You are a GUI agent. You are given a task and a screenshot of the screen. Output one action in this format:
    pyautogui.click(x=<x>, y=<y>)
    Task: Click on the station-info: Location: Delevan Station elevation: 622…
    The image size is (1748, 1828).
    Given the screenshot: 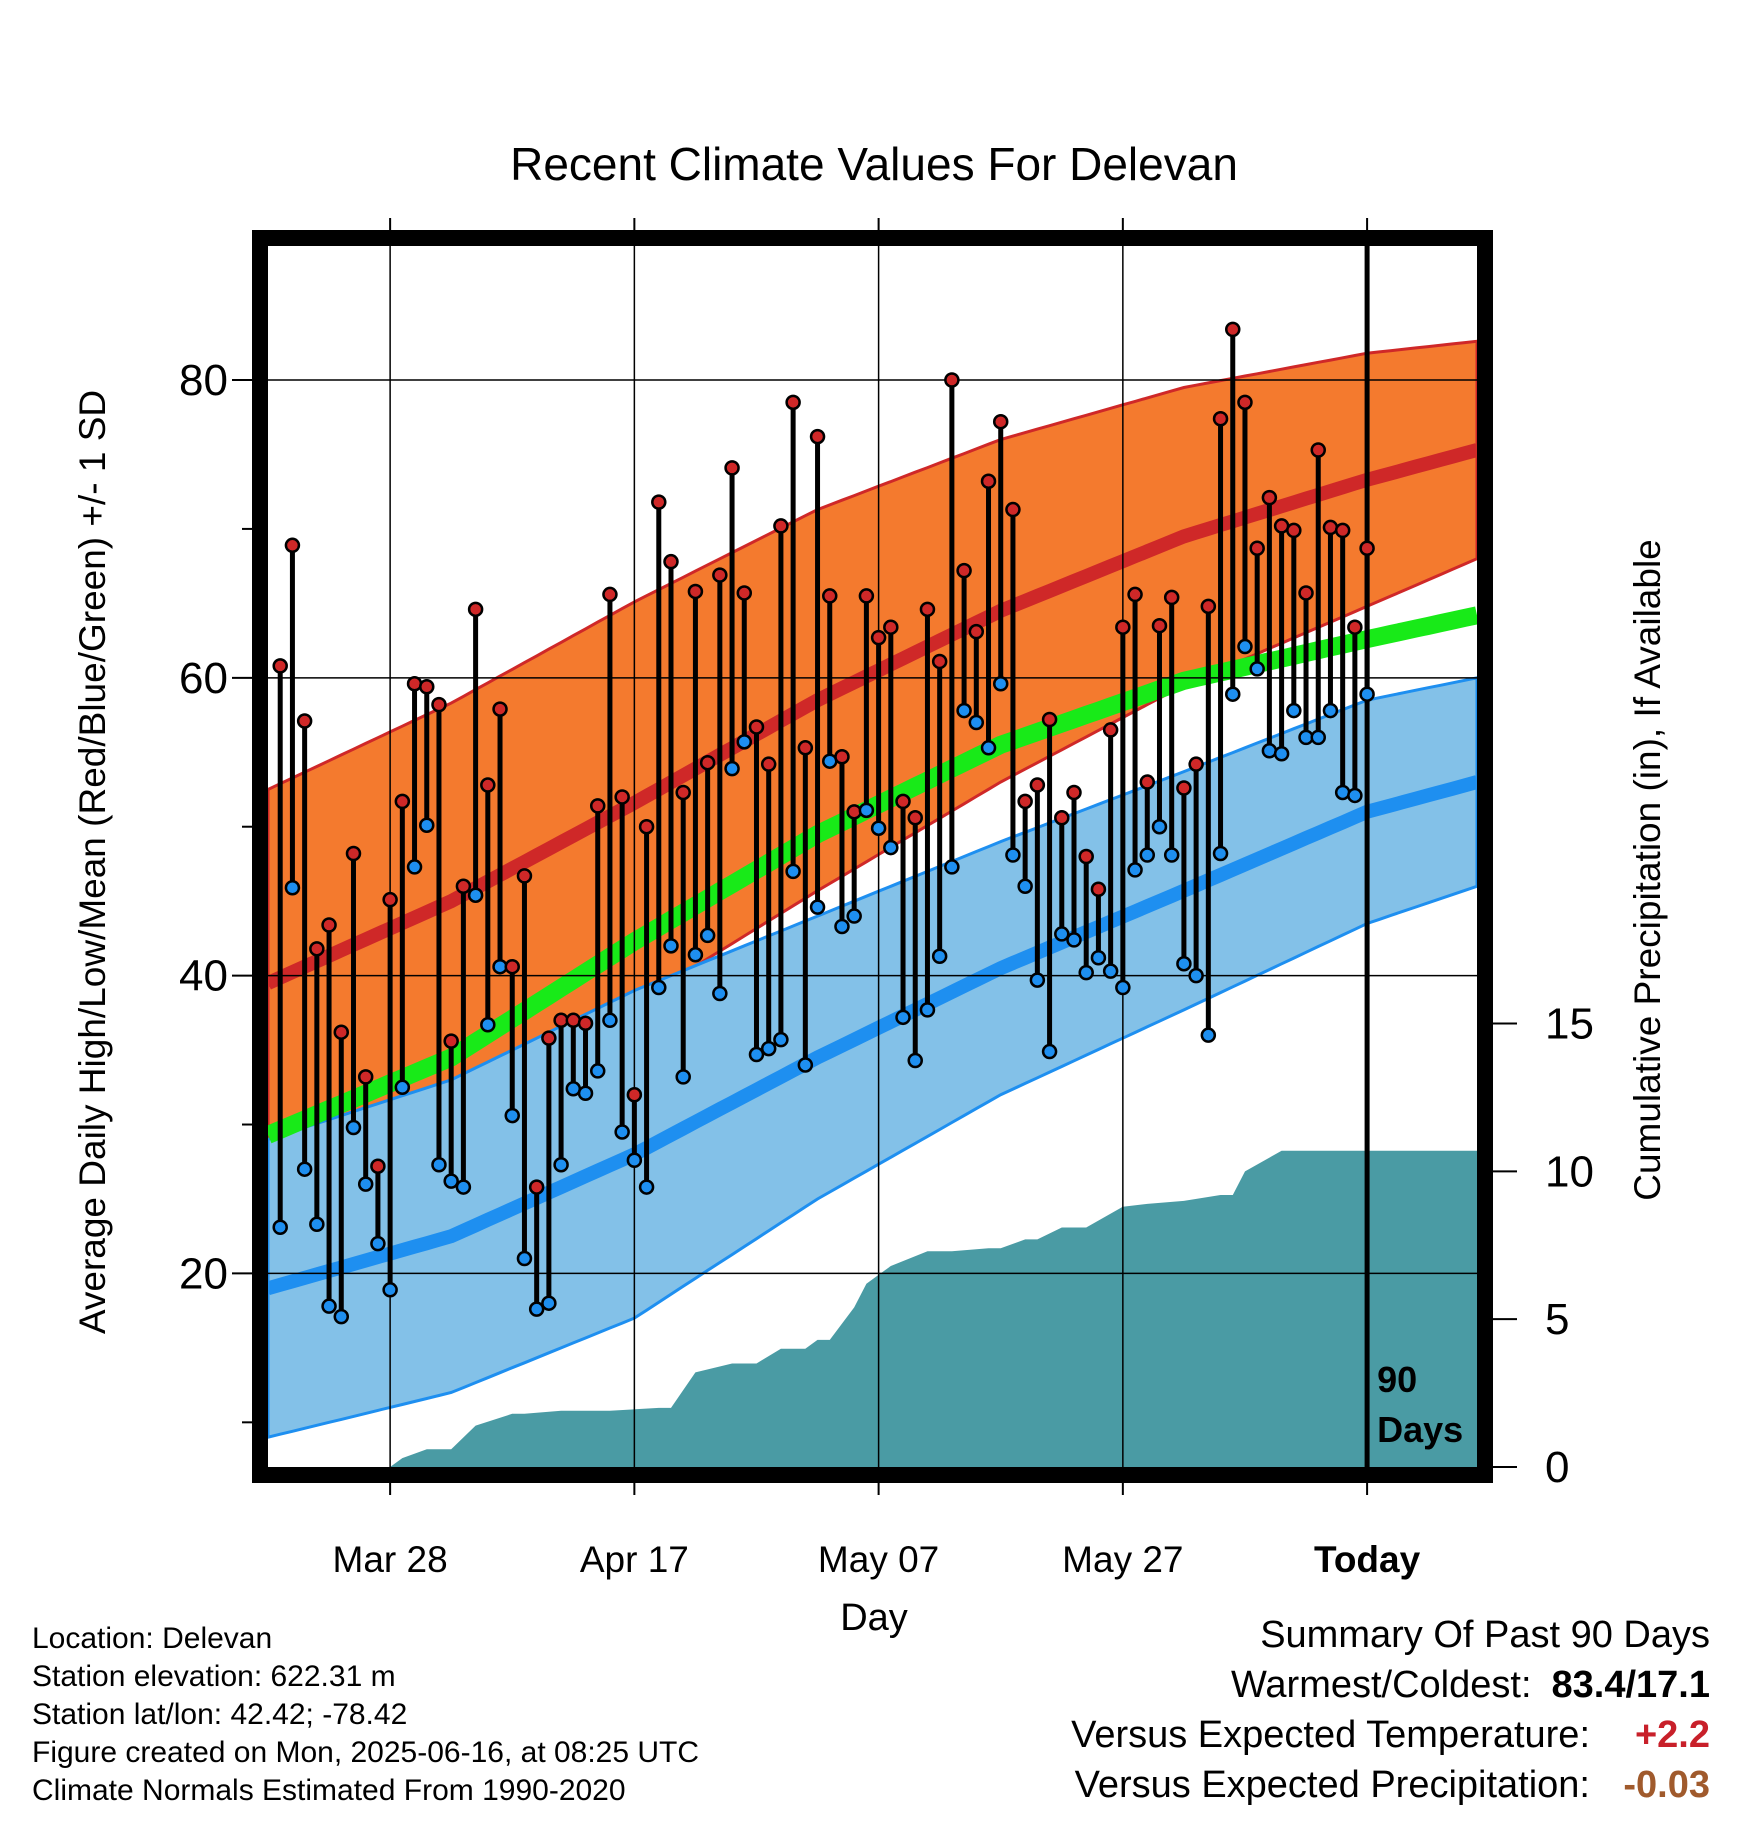 What is the action you would take?
    pyautogui.click(x=365, y=1715)
    